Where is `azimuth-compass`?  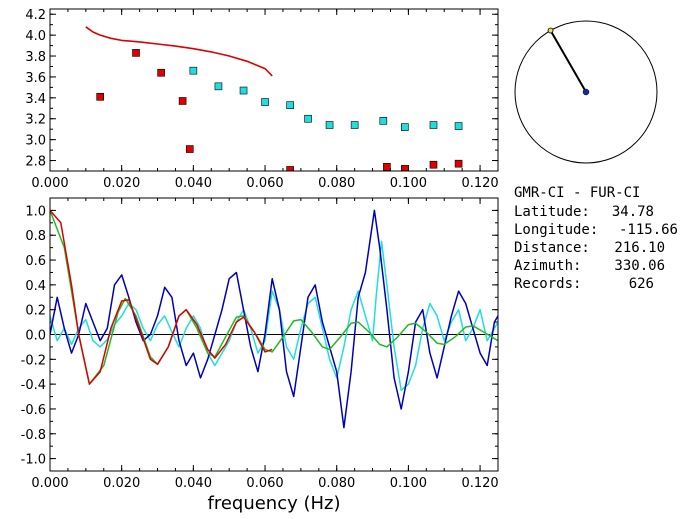 azimuth-compass is located at coordinates (586, 92).